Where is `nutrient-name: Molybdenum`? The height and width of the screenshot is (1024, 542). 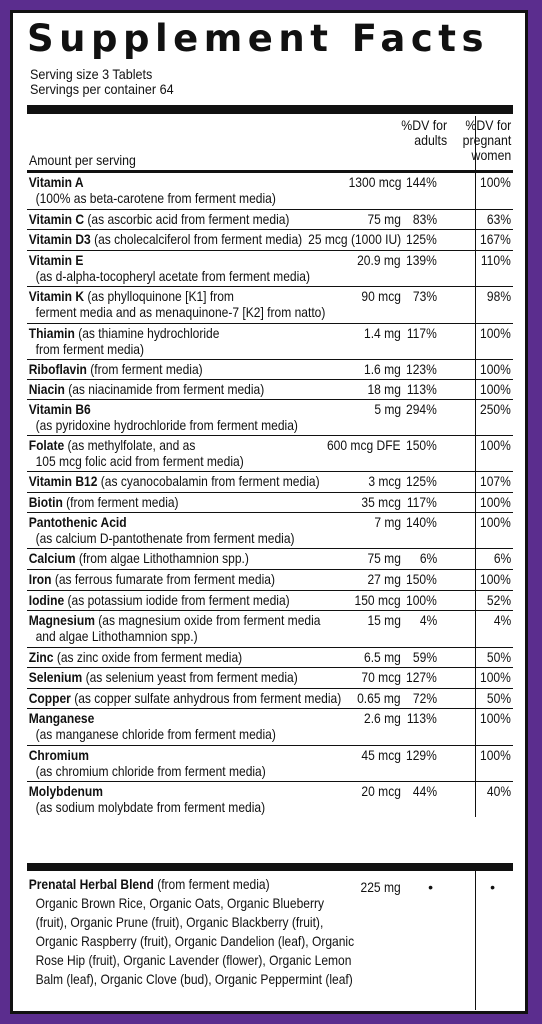 nutrient-name: Molybdenum is located at coordinates (65, 791).